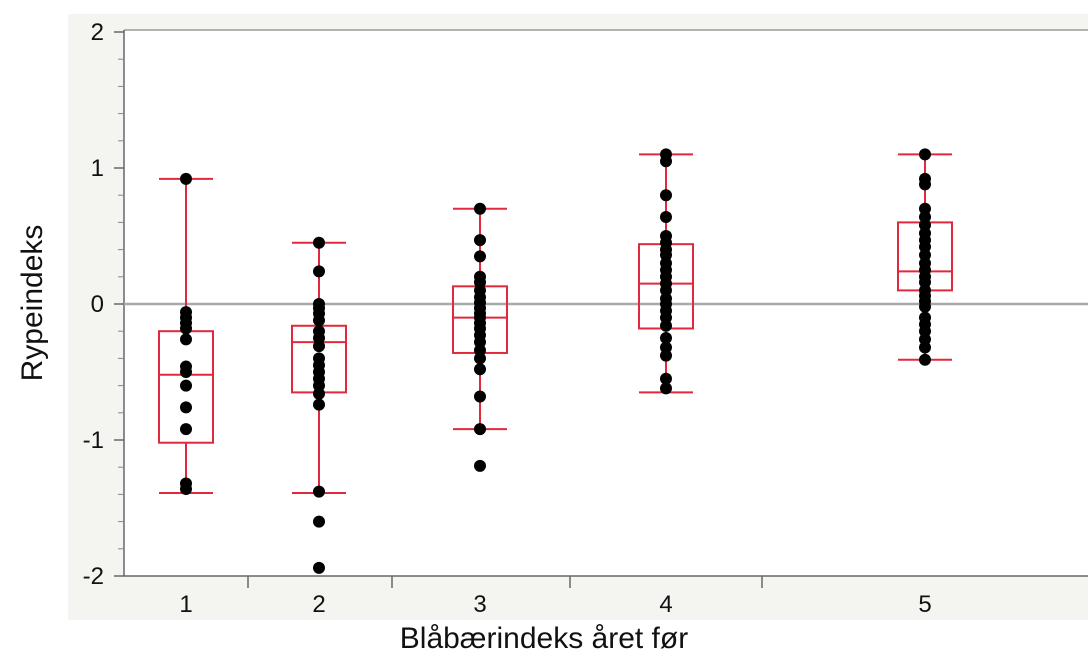 This screenshot has width=1088, height=659. What do you see at coordinates (544, 638) in the screenshot?
I see `x-axis-title: Blåbærindeks året før` at bounding box center [544, 638].